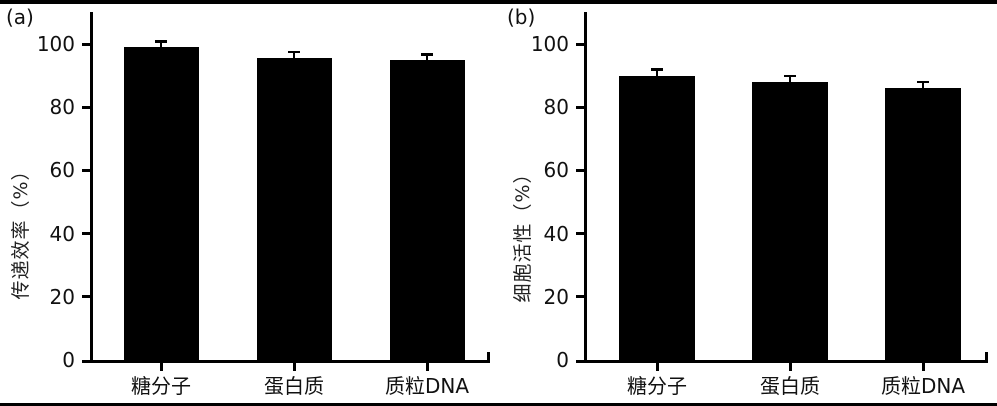 Image resolution: width=997 pixels, height=406 pixels. Describe the element at coordinates (498, 2) in the screenshot. I see `top-border-line` at that location.